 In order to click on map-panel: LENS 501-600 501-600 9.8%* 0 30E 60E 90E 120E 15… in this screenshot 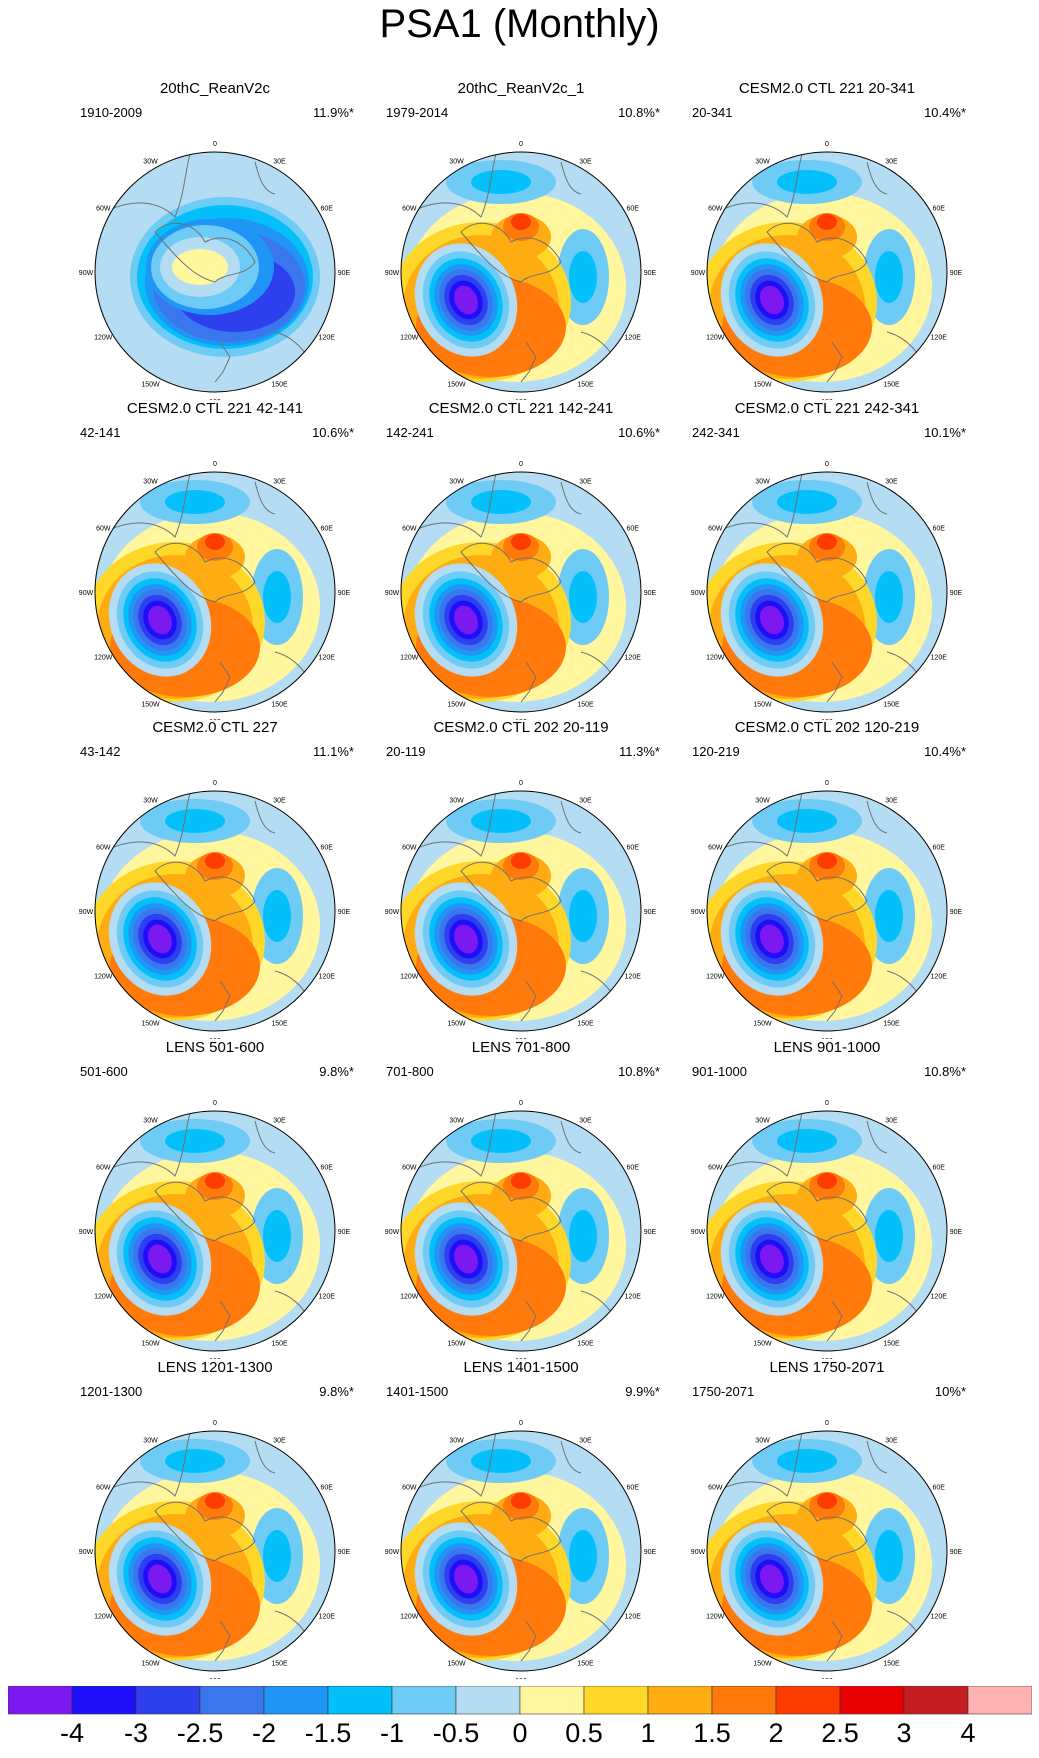, I will do `click(215, 1199)`.